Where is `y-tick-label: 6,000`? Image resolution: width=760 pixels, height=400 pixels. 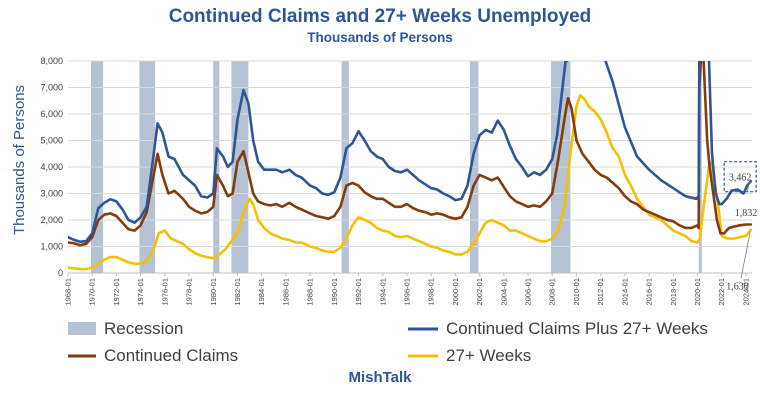 y-tick-label: 6,000 is located at coordinates (51, 114).